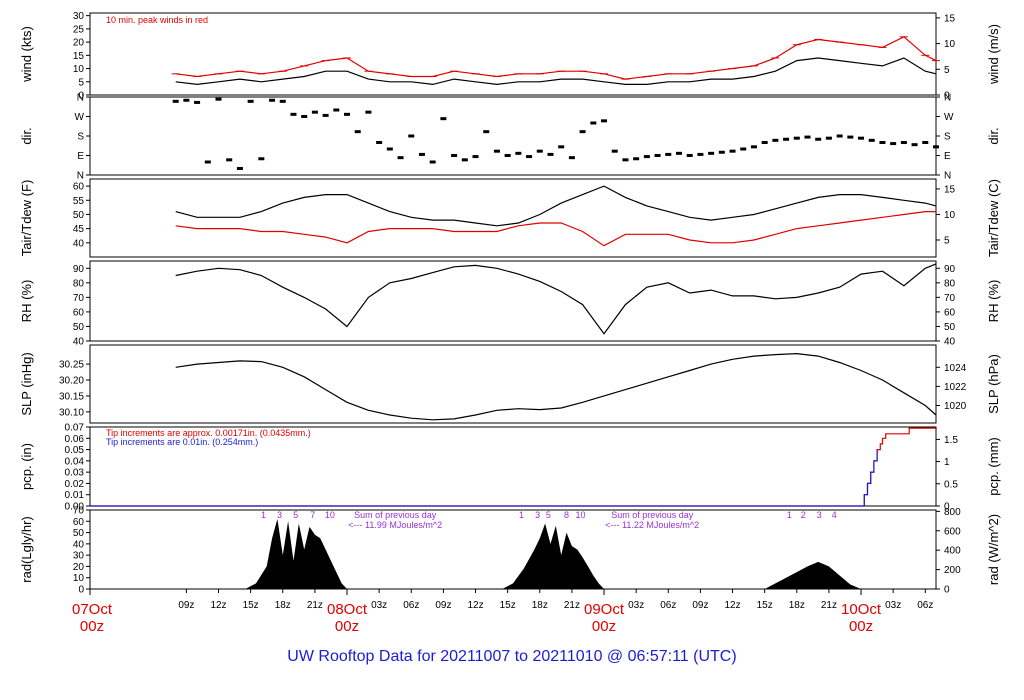 The height and width of the screenshot is (700, 1024). Describe the element at coordinates (79, 544) in the screenshot. I see `rad-left-tick-label: 40` at that location.